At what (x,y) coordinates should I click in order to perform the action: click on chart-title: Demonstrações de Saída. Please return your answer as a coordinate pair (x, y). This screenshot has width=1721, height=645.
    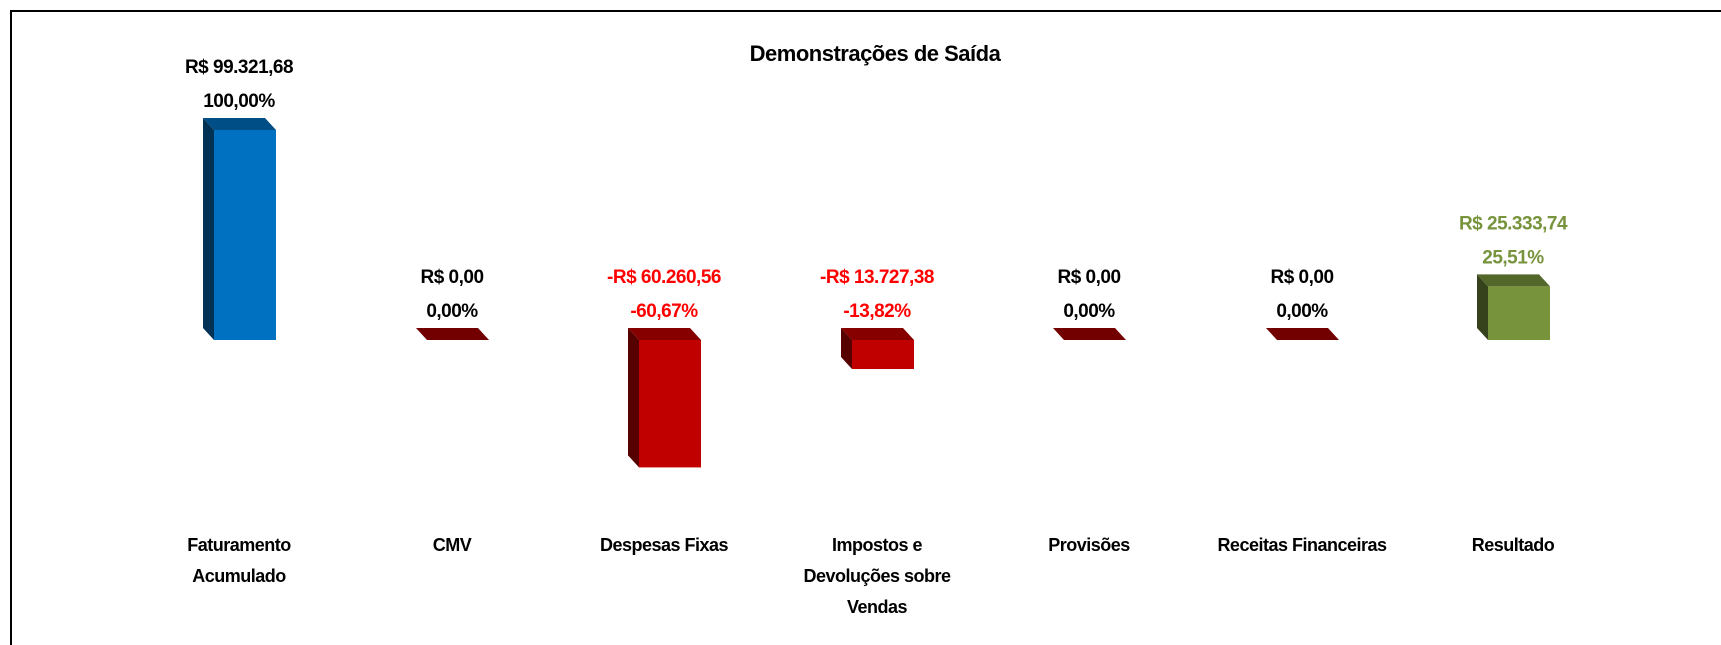
    Looking at the image, I should click on (876, 53).